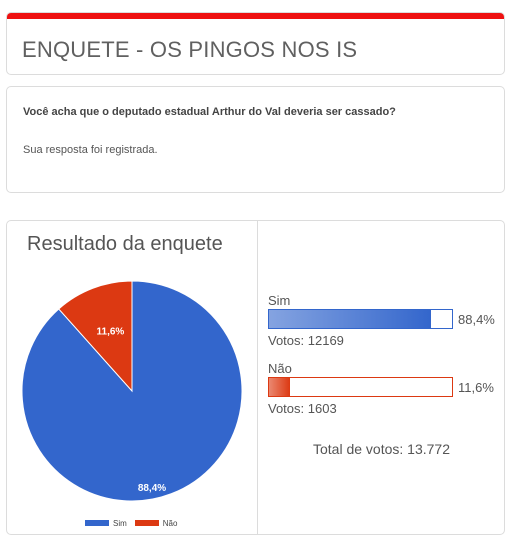  What do you see at coordinates (125, 244) in the screenshot?
I see `results-title: Resultado da enquete` at bounding box center [125, 244].